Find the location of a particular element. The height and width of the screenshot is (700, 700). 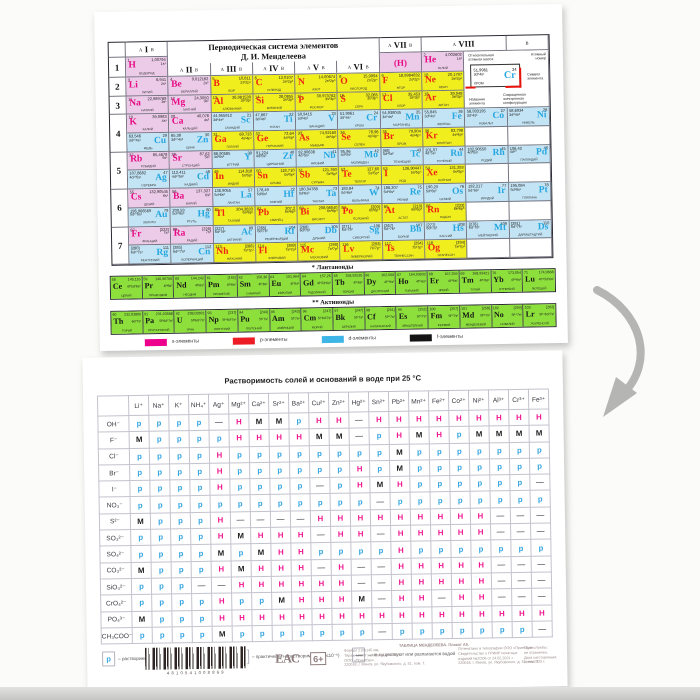

element-Kr: 36 83,798 4s²4p⁶ Kr КРИПТОН is located at coordinates (444, 137).